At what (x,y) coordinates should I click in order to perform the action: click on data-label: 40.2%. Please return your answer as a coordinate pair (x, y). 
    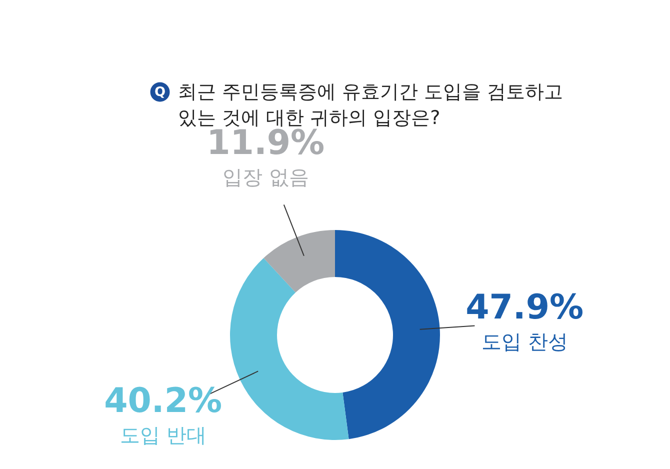
    Looking at the image, I should click on (163, 400).